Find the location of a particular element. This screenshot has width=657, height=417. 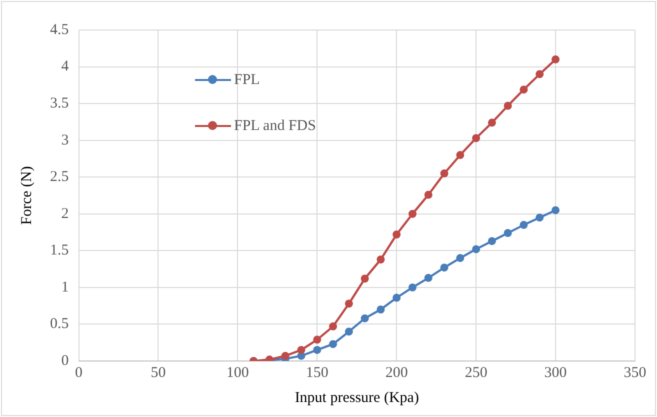

x-tick-label: 250 is located at coordinates (476, 372).